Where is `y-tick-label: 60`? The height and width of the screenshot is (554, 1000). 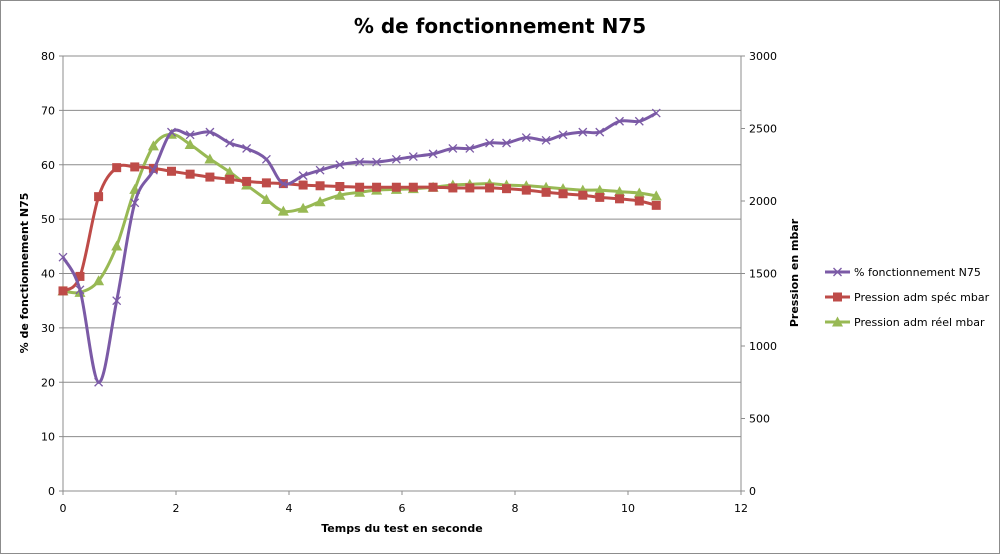 y-tick-label: 60 is located at coordinates (48, 165).